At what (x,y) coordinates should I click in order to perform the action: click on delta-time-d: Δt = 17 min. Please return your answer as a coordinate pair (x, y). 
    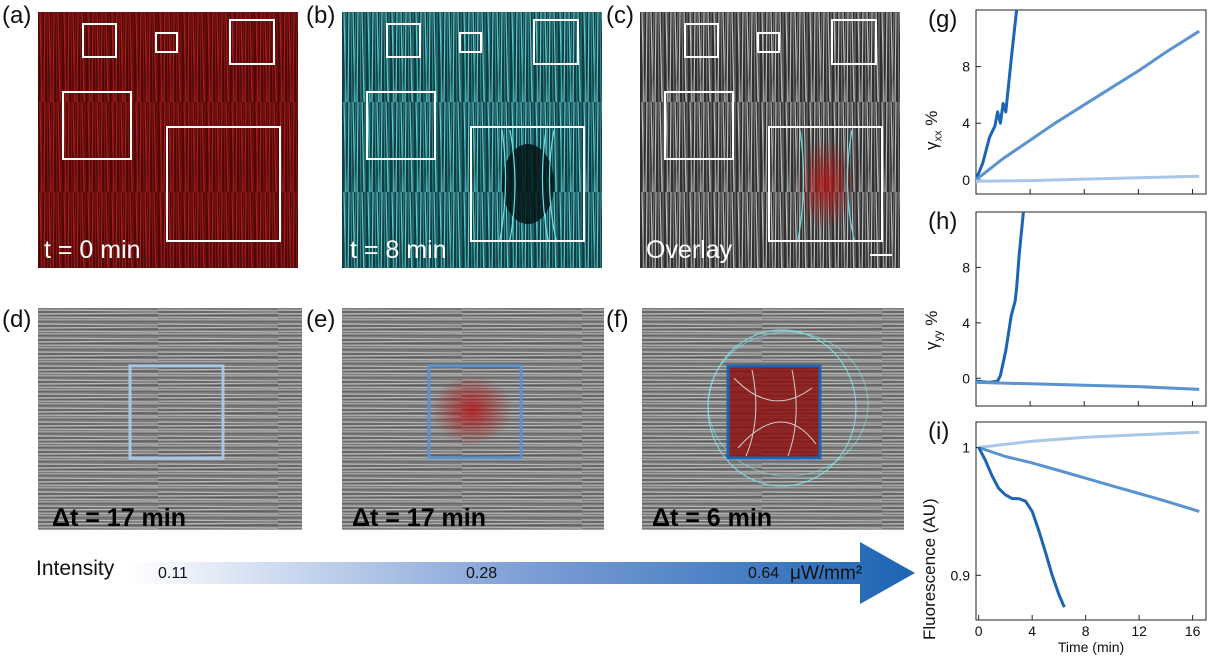
    Looking at the image, I should click on (119, 518).